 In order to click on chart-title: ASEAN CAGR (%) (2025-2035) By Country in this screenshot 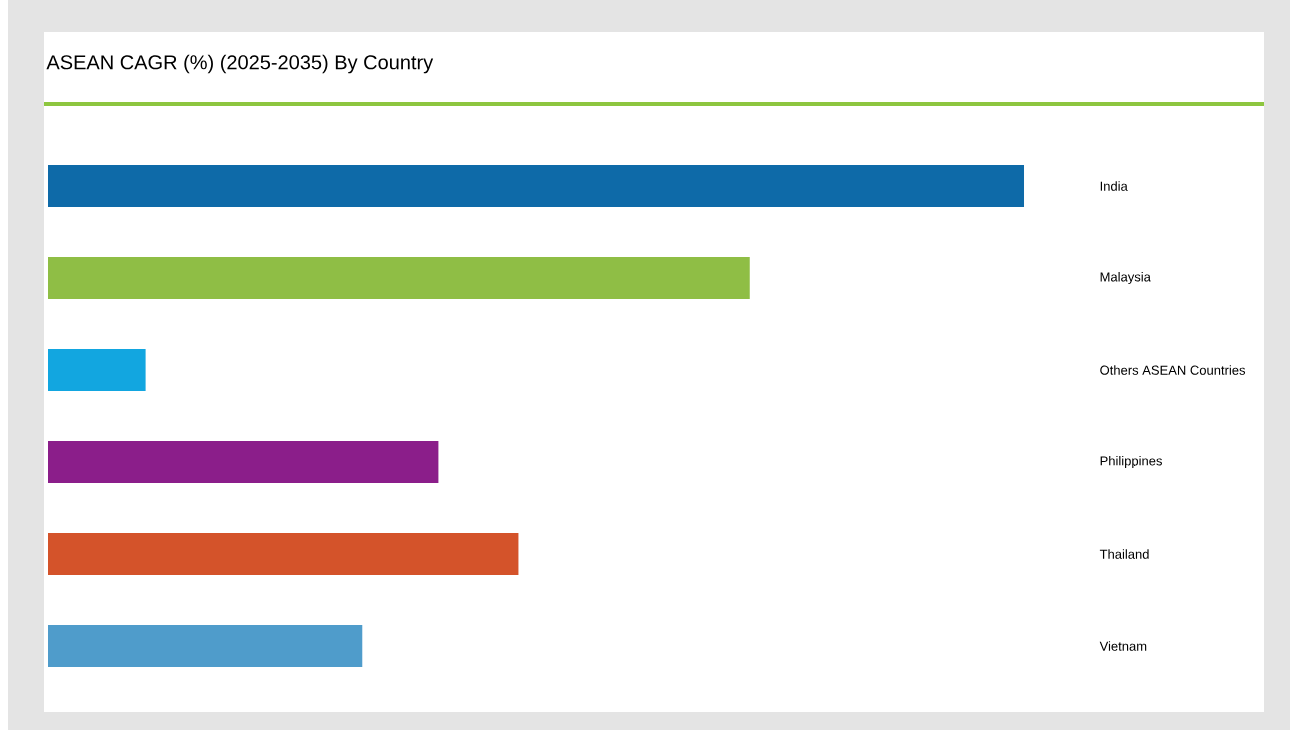, I will do `click(240, 64)`.